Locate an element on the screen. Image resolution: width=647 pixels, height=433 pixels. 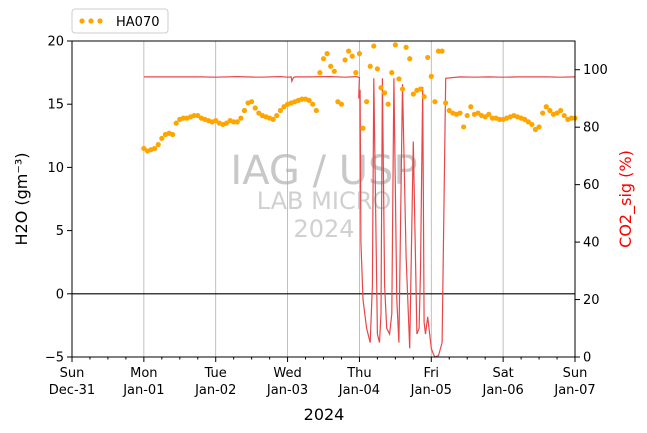
x-tick-label-date: Jan-06 is located at coordinates (503, 390).